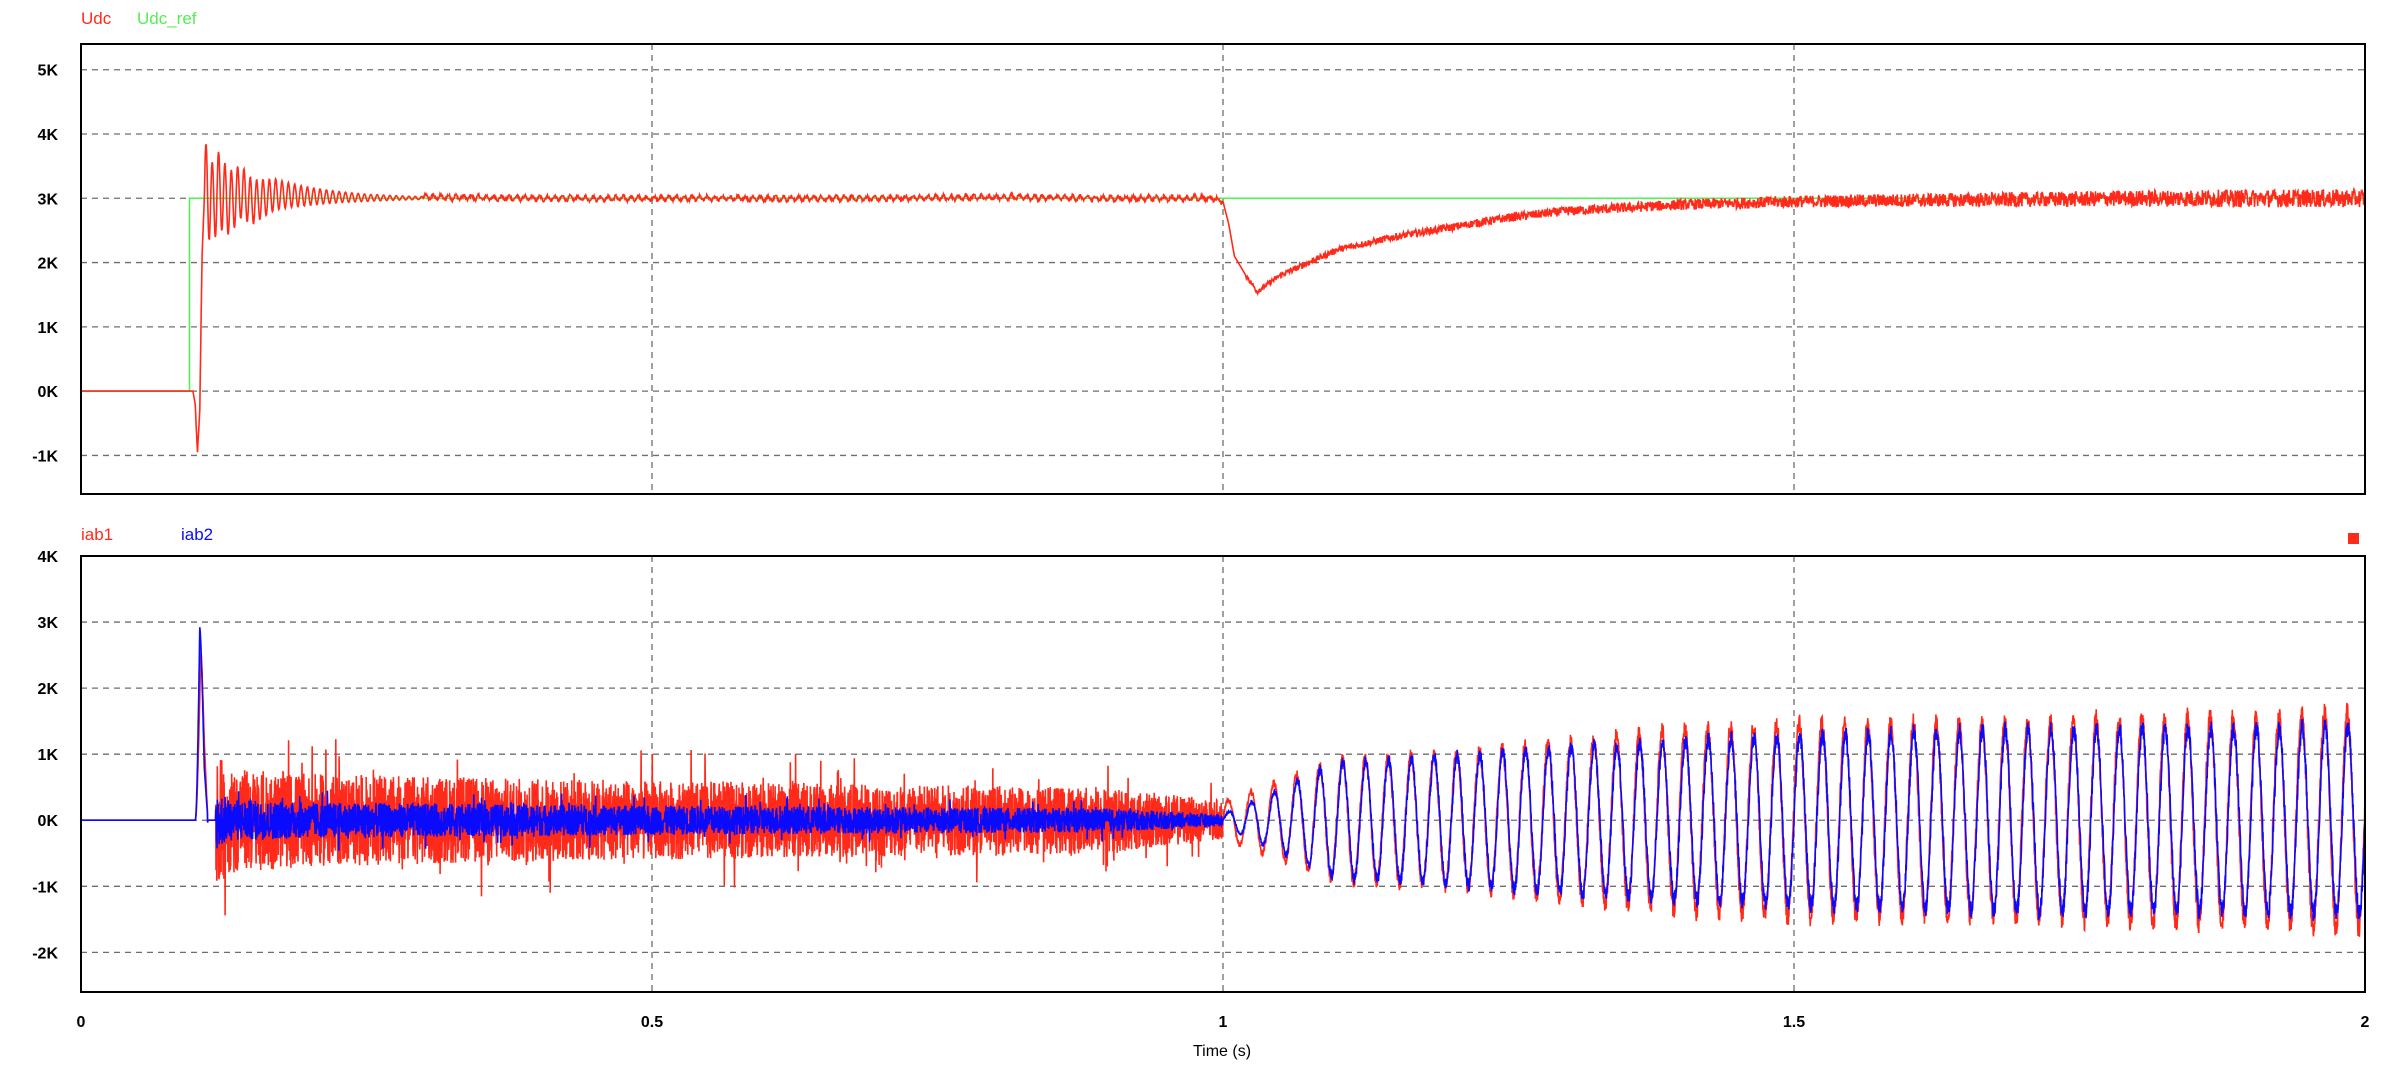 The width and height of the screenshot is (2394, 1070). I want to click on x-axis-ticks: 0 0.5 1 1.5 2, so click(1223, 1022).